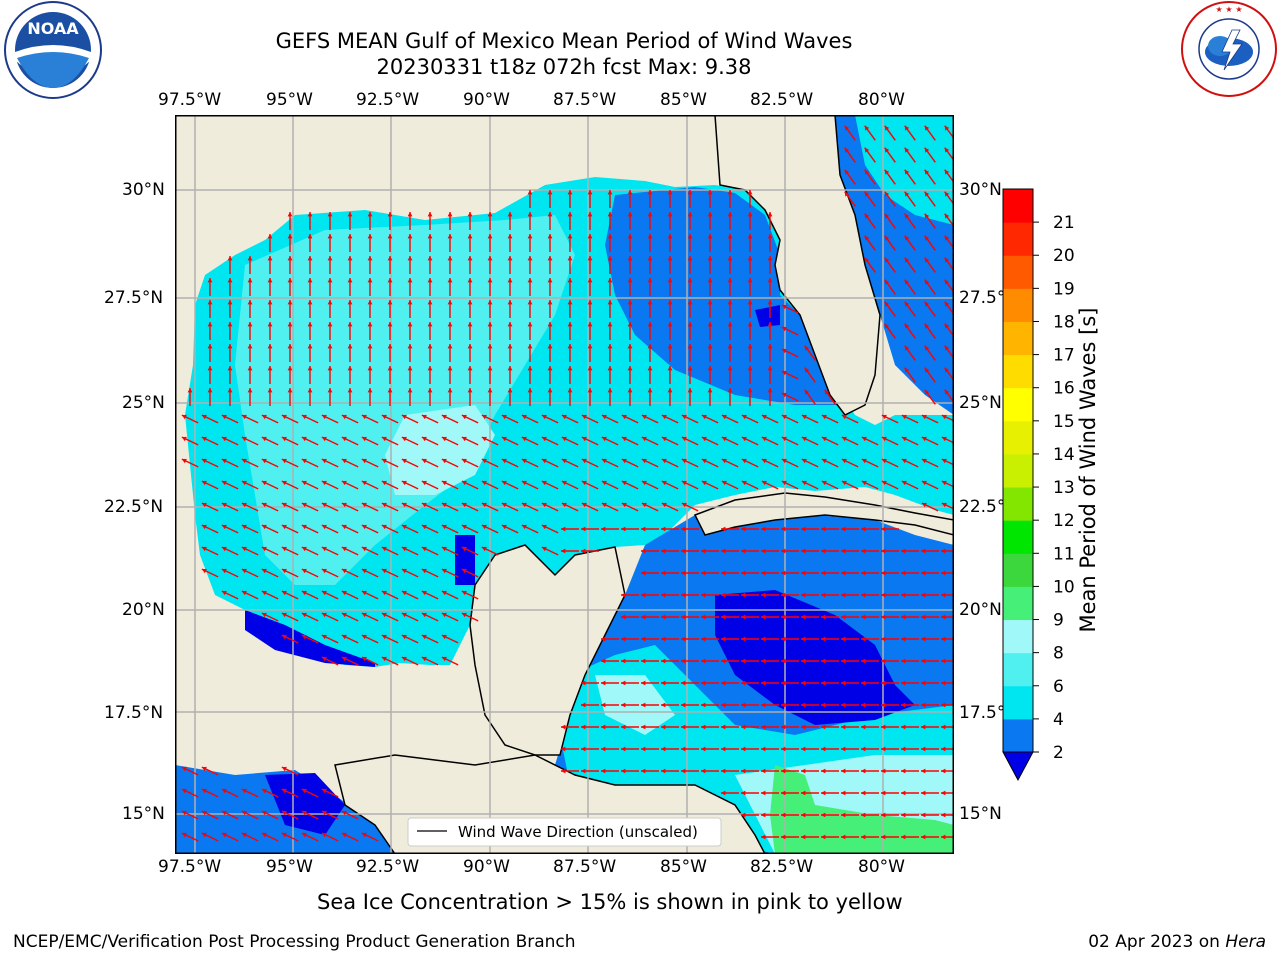  Describe the element at coordinates (980, 403) in the screenshot. I see `lat-label: 25°N` at that location.